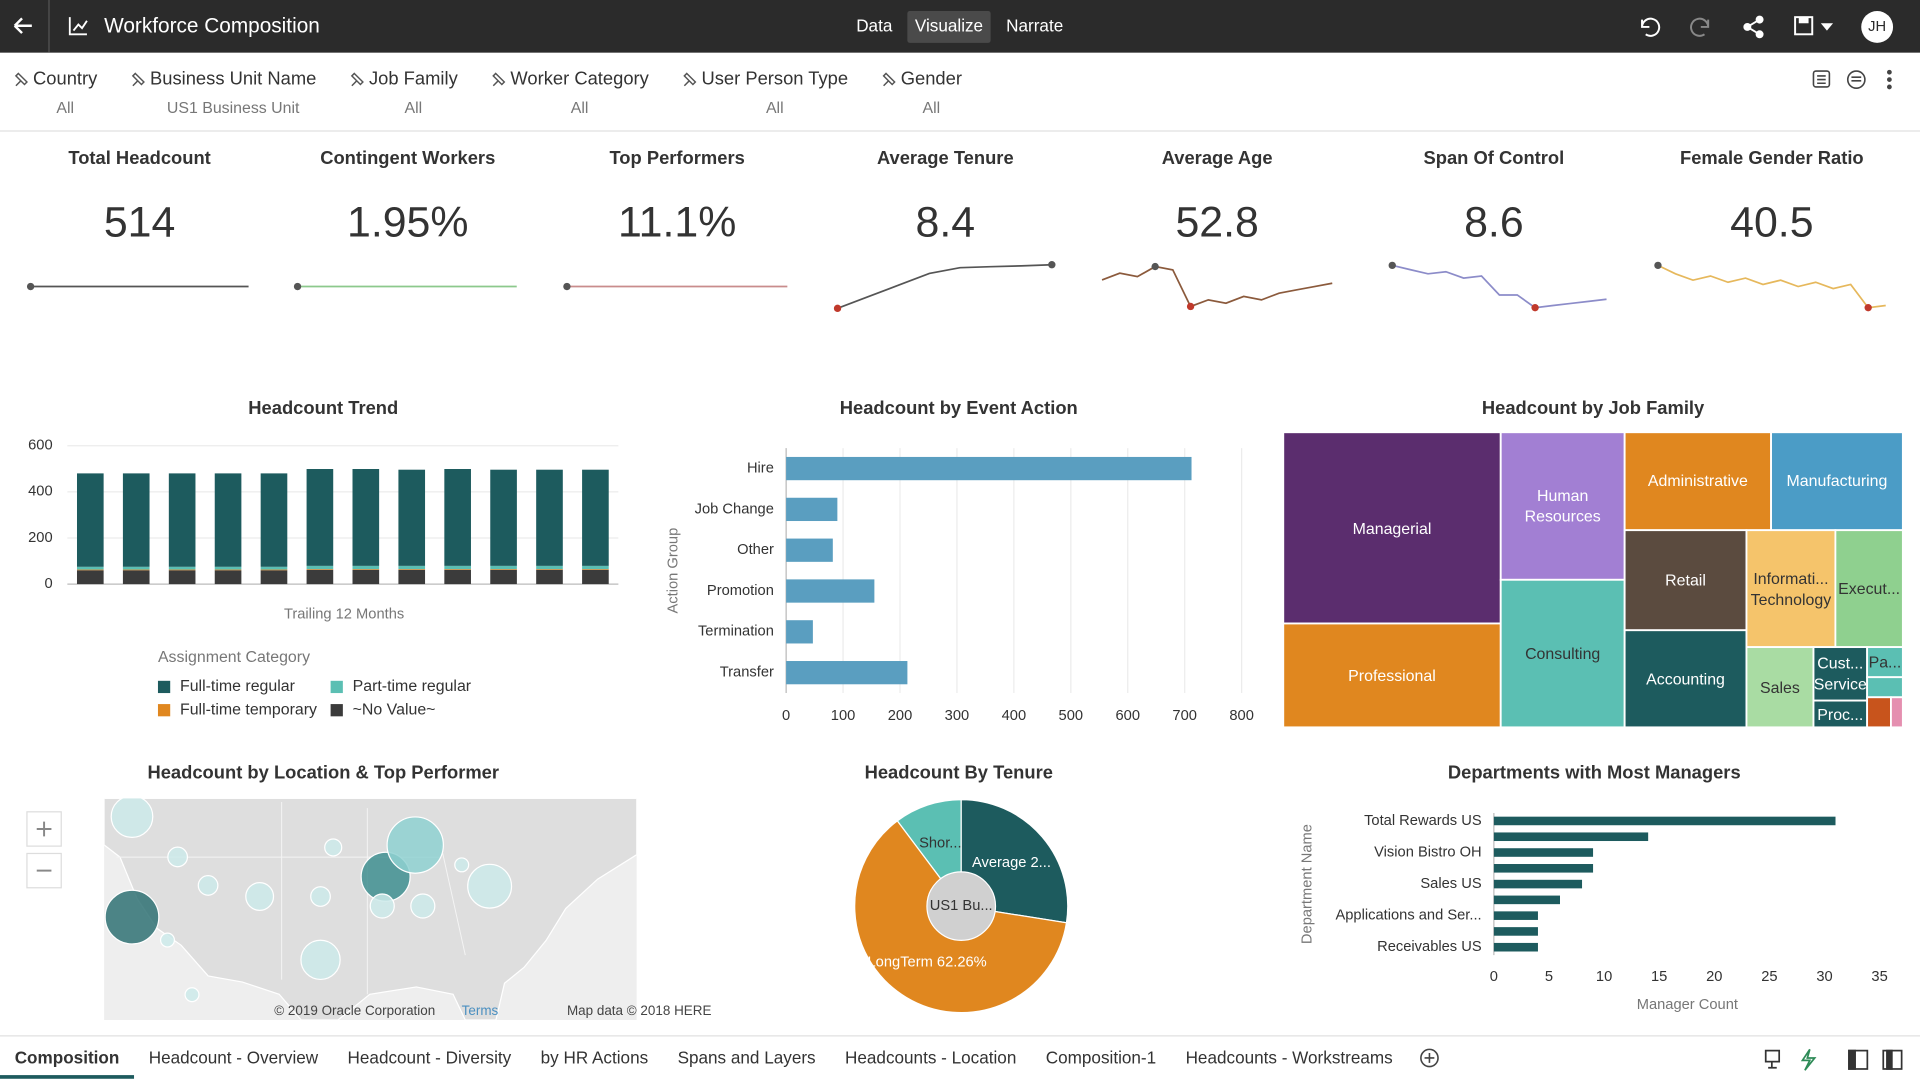 The image size is (1920, 1080). What do you see at coordinates (1833, 1059) in the screenshot?
I see `footer-icons` at bounding box center [1833, 1059].